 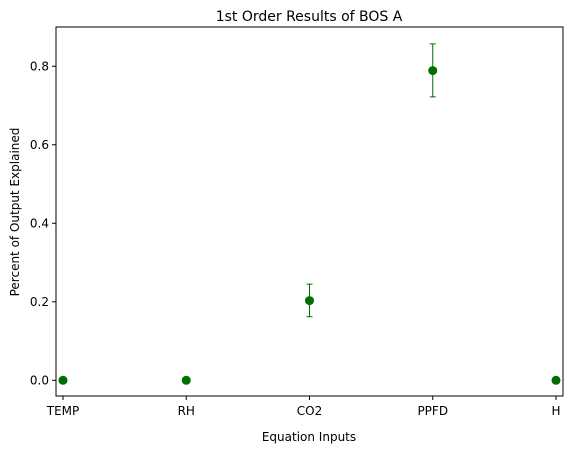 What do you see at coordinates (39, 302) in the screenshot?
I see `y-tick-label: 0.2` at bounding box center [39, 302].